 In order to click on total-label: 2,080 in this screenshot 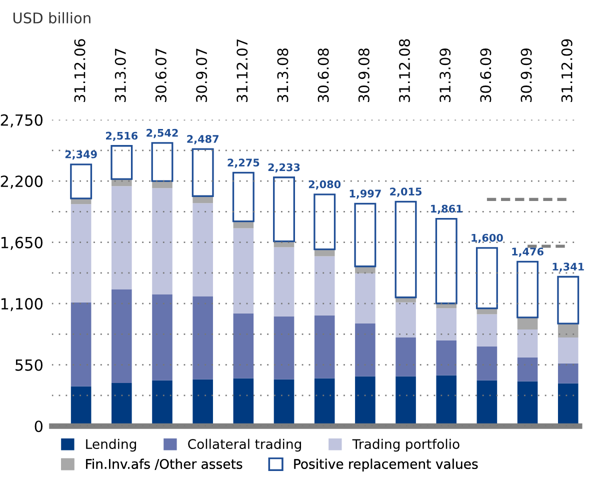, I will do `click(324, 185)`.